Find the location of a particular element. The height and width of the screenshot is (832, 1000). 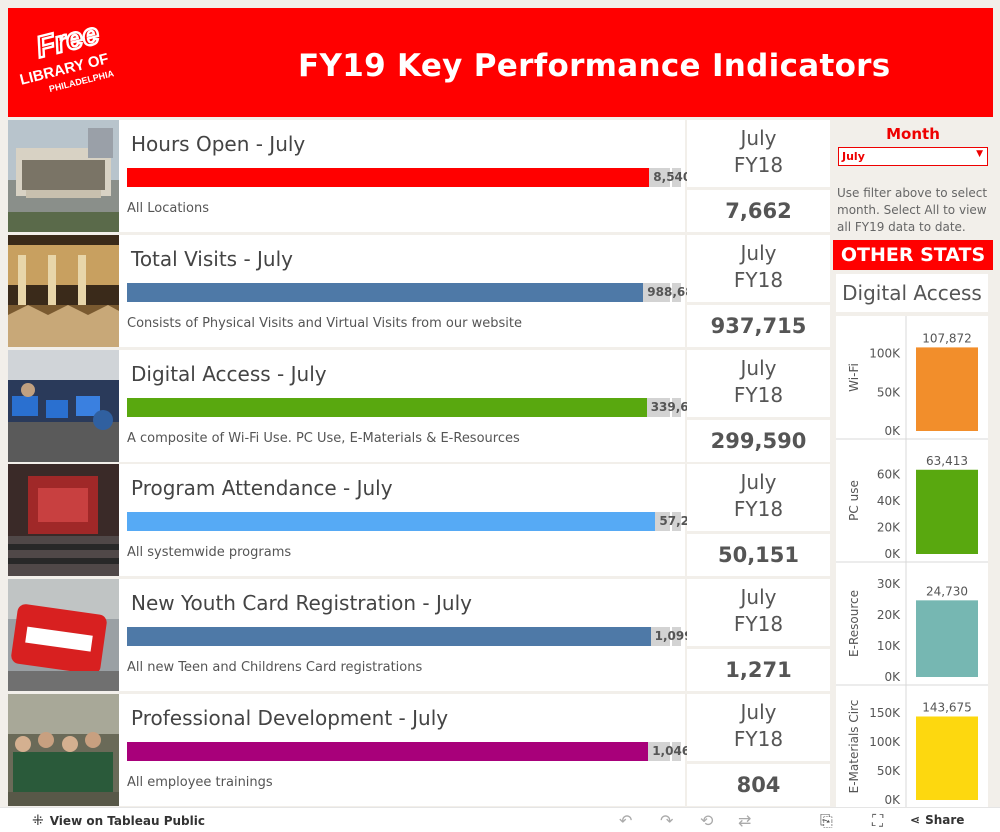

kpi-bar-track: 8,540 is located at coordinates (409, 177).